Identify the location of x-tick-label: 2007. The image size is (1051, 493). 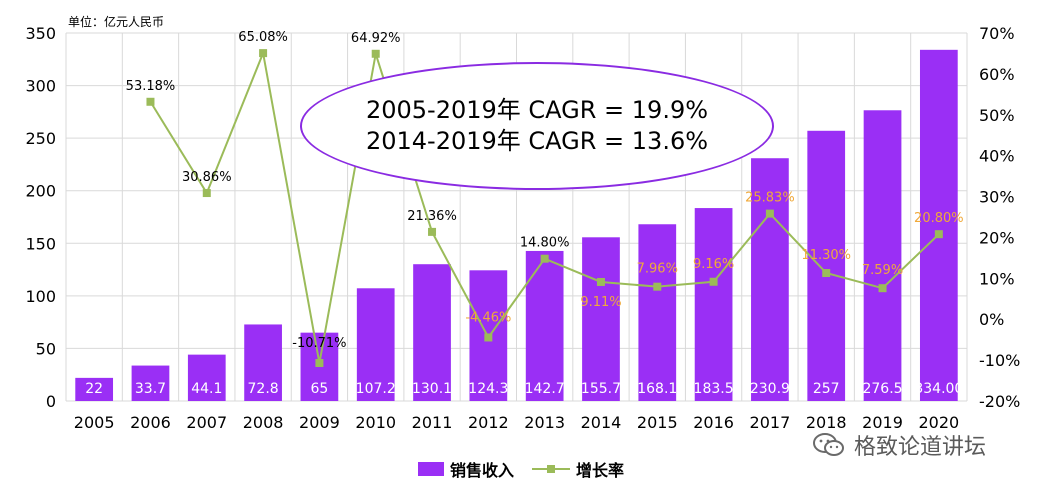
(206, 422).